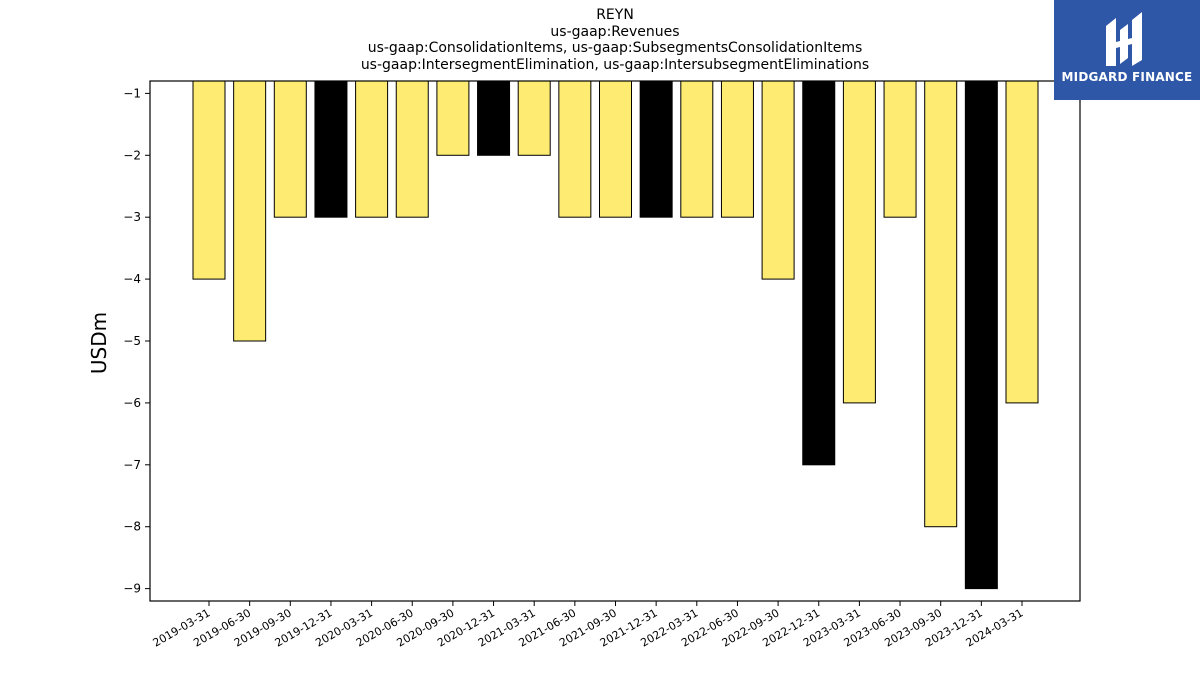 Image resolution: width=1200 pixels, height=675 pixels. What do you see at coordinates (615, 31) in the screenshot?
I see `chart-subtitle-line: us-gaap:Revenues` at bounding box center [615, 31].